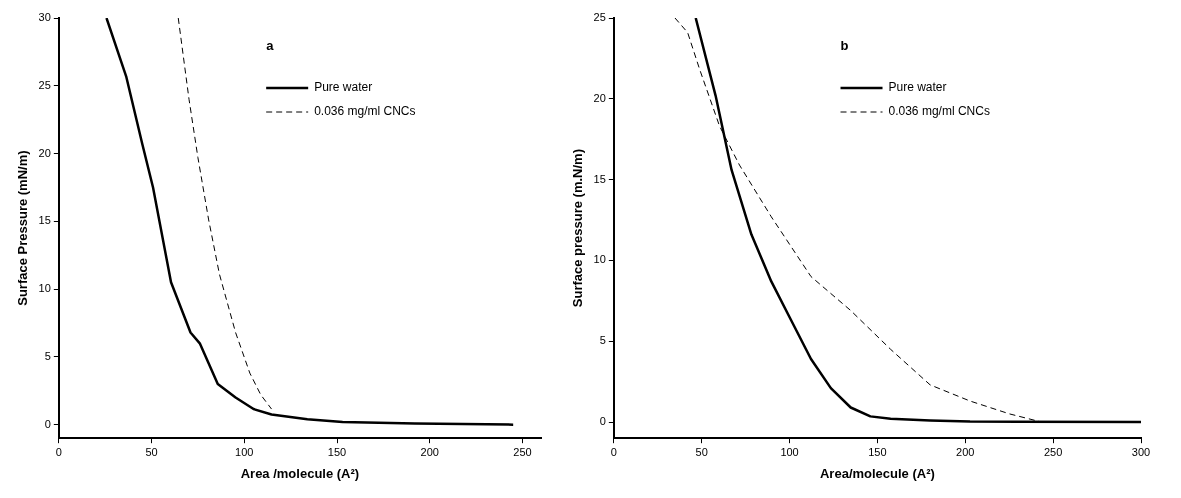 The image size is (1181, 498). What do you see at coordinates (270, 45) in the screenshot?
I see `text: a` at bounding box center [270, 45].